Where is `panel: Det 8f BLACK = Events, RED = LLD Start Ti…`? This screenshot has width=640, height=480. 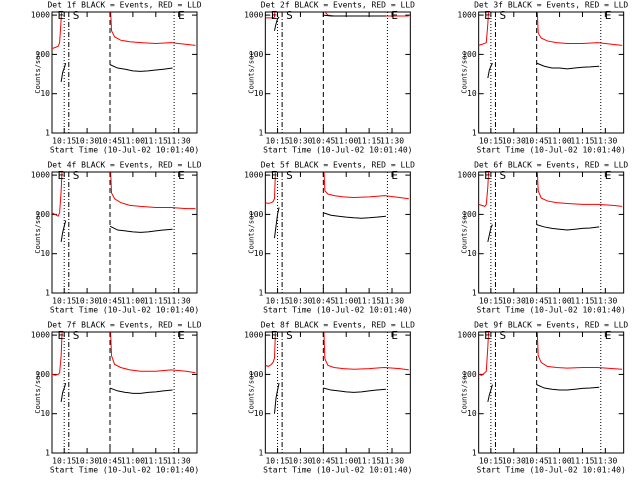 panel: Det 8f BLACK = Events, RED = LLD Start Ti… is located at coordinates (329, 398).